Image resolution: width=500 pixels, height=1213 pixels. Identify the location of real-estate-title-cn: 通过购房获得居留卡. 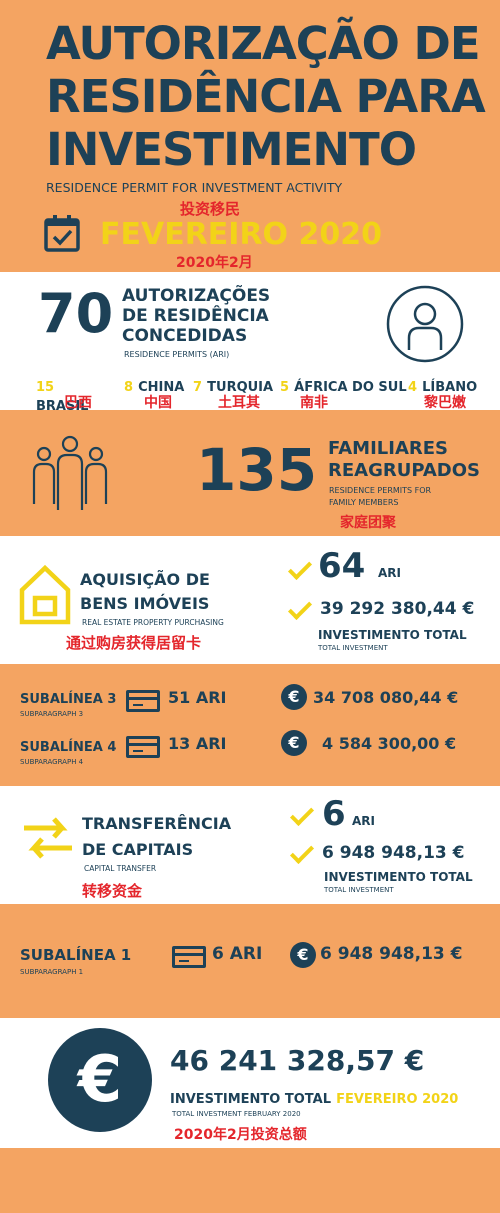
(134, 643).